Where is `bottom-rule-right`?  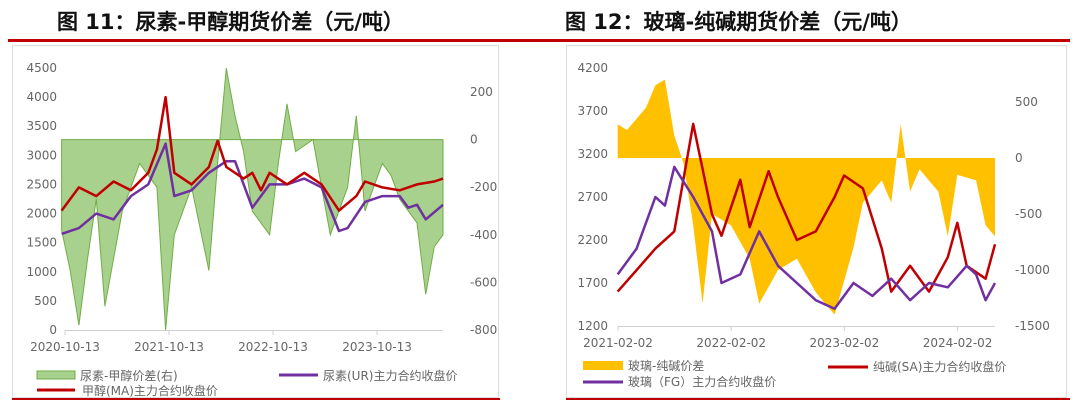
bottom-rule-right is located at coordinates (818, 399).